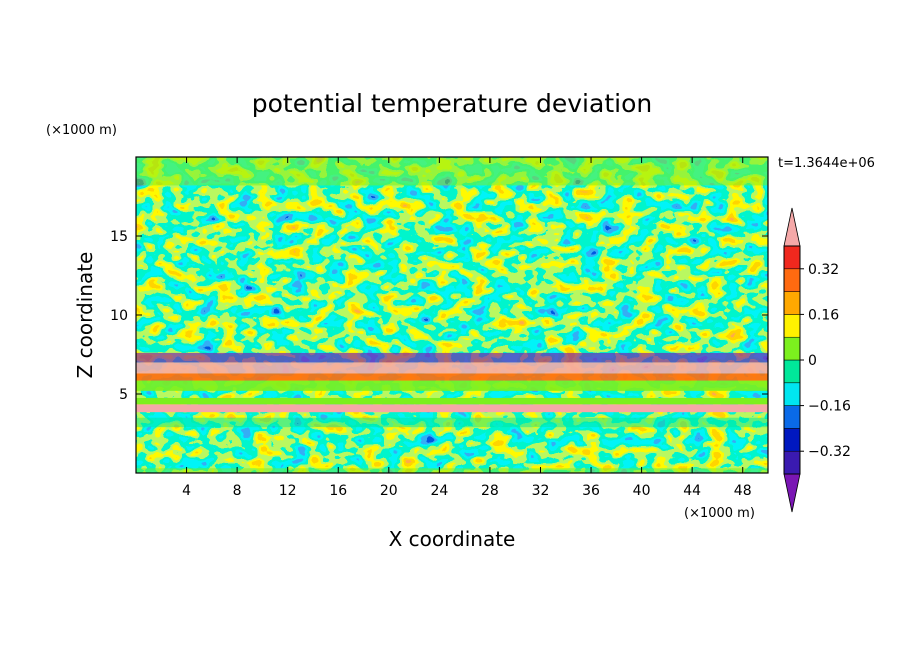 The image size is (904, 654). Describe the element at coordinates (743, 491) in the screenshot. I see `x-tick-label: 48` at that location.